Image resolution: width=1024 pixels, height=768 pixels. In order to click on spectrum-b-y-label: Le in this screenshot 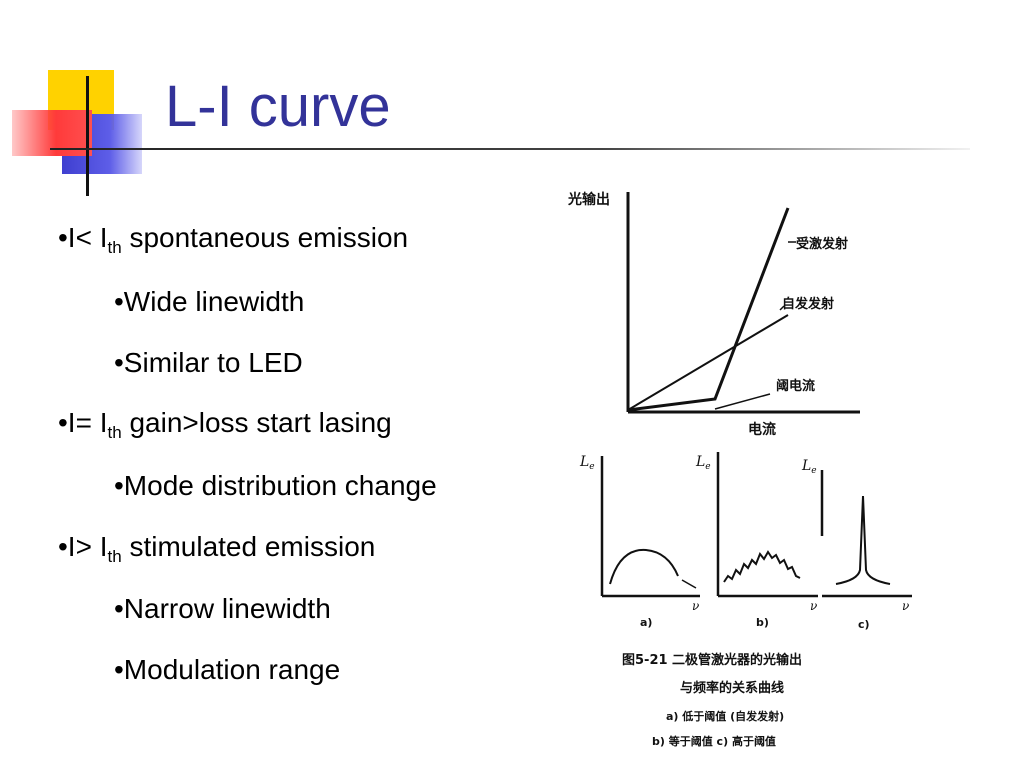, I will do `click(703, 463)`.